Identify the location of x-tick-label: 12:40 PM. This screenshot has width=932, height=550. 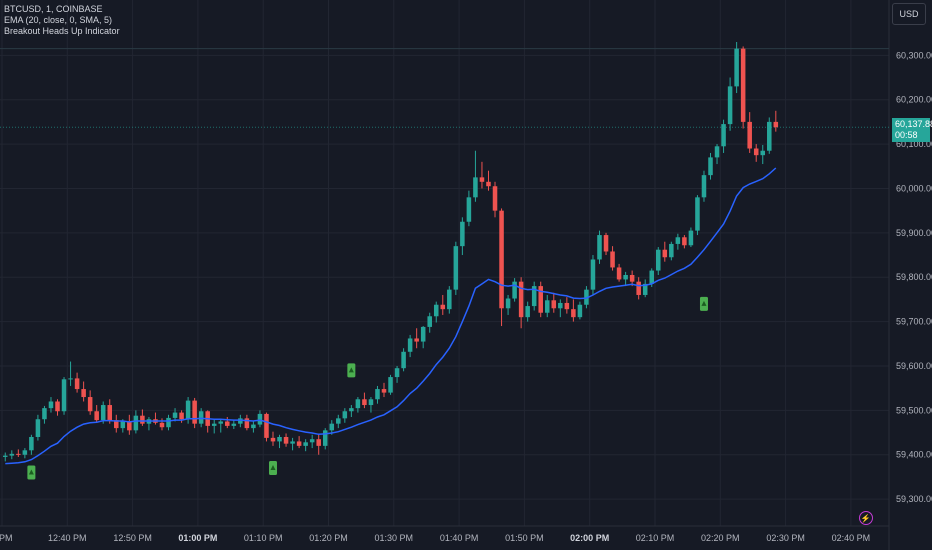
(67, 538).